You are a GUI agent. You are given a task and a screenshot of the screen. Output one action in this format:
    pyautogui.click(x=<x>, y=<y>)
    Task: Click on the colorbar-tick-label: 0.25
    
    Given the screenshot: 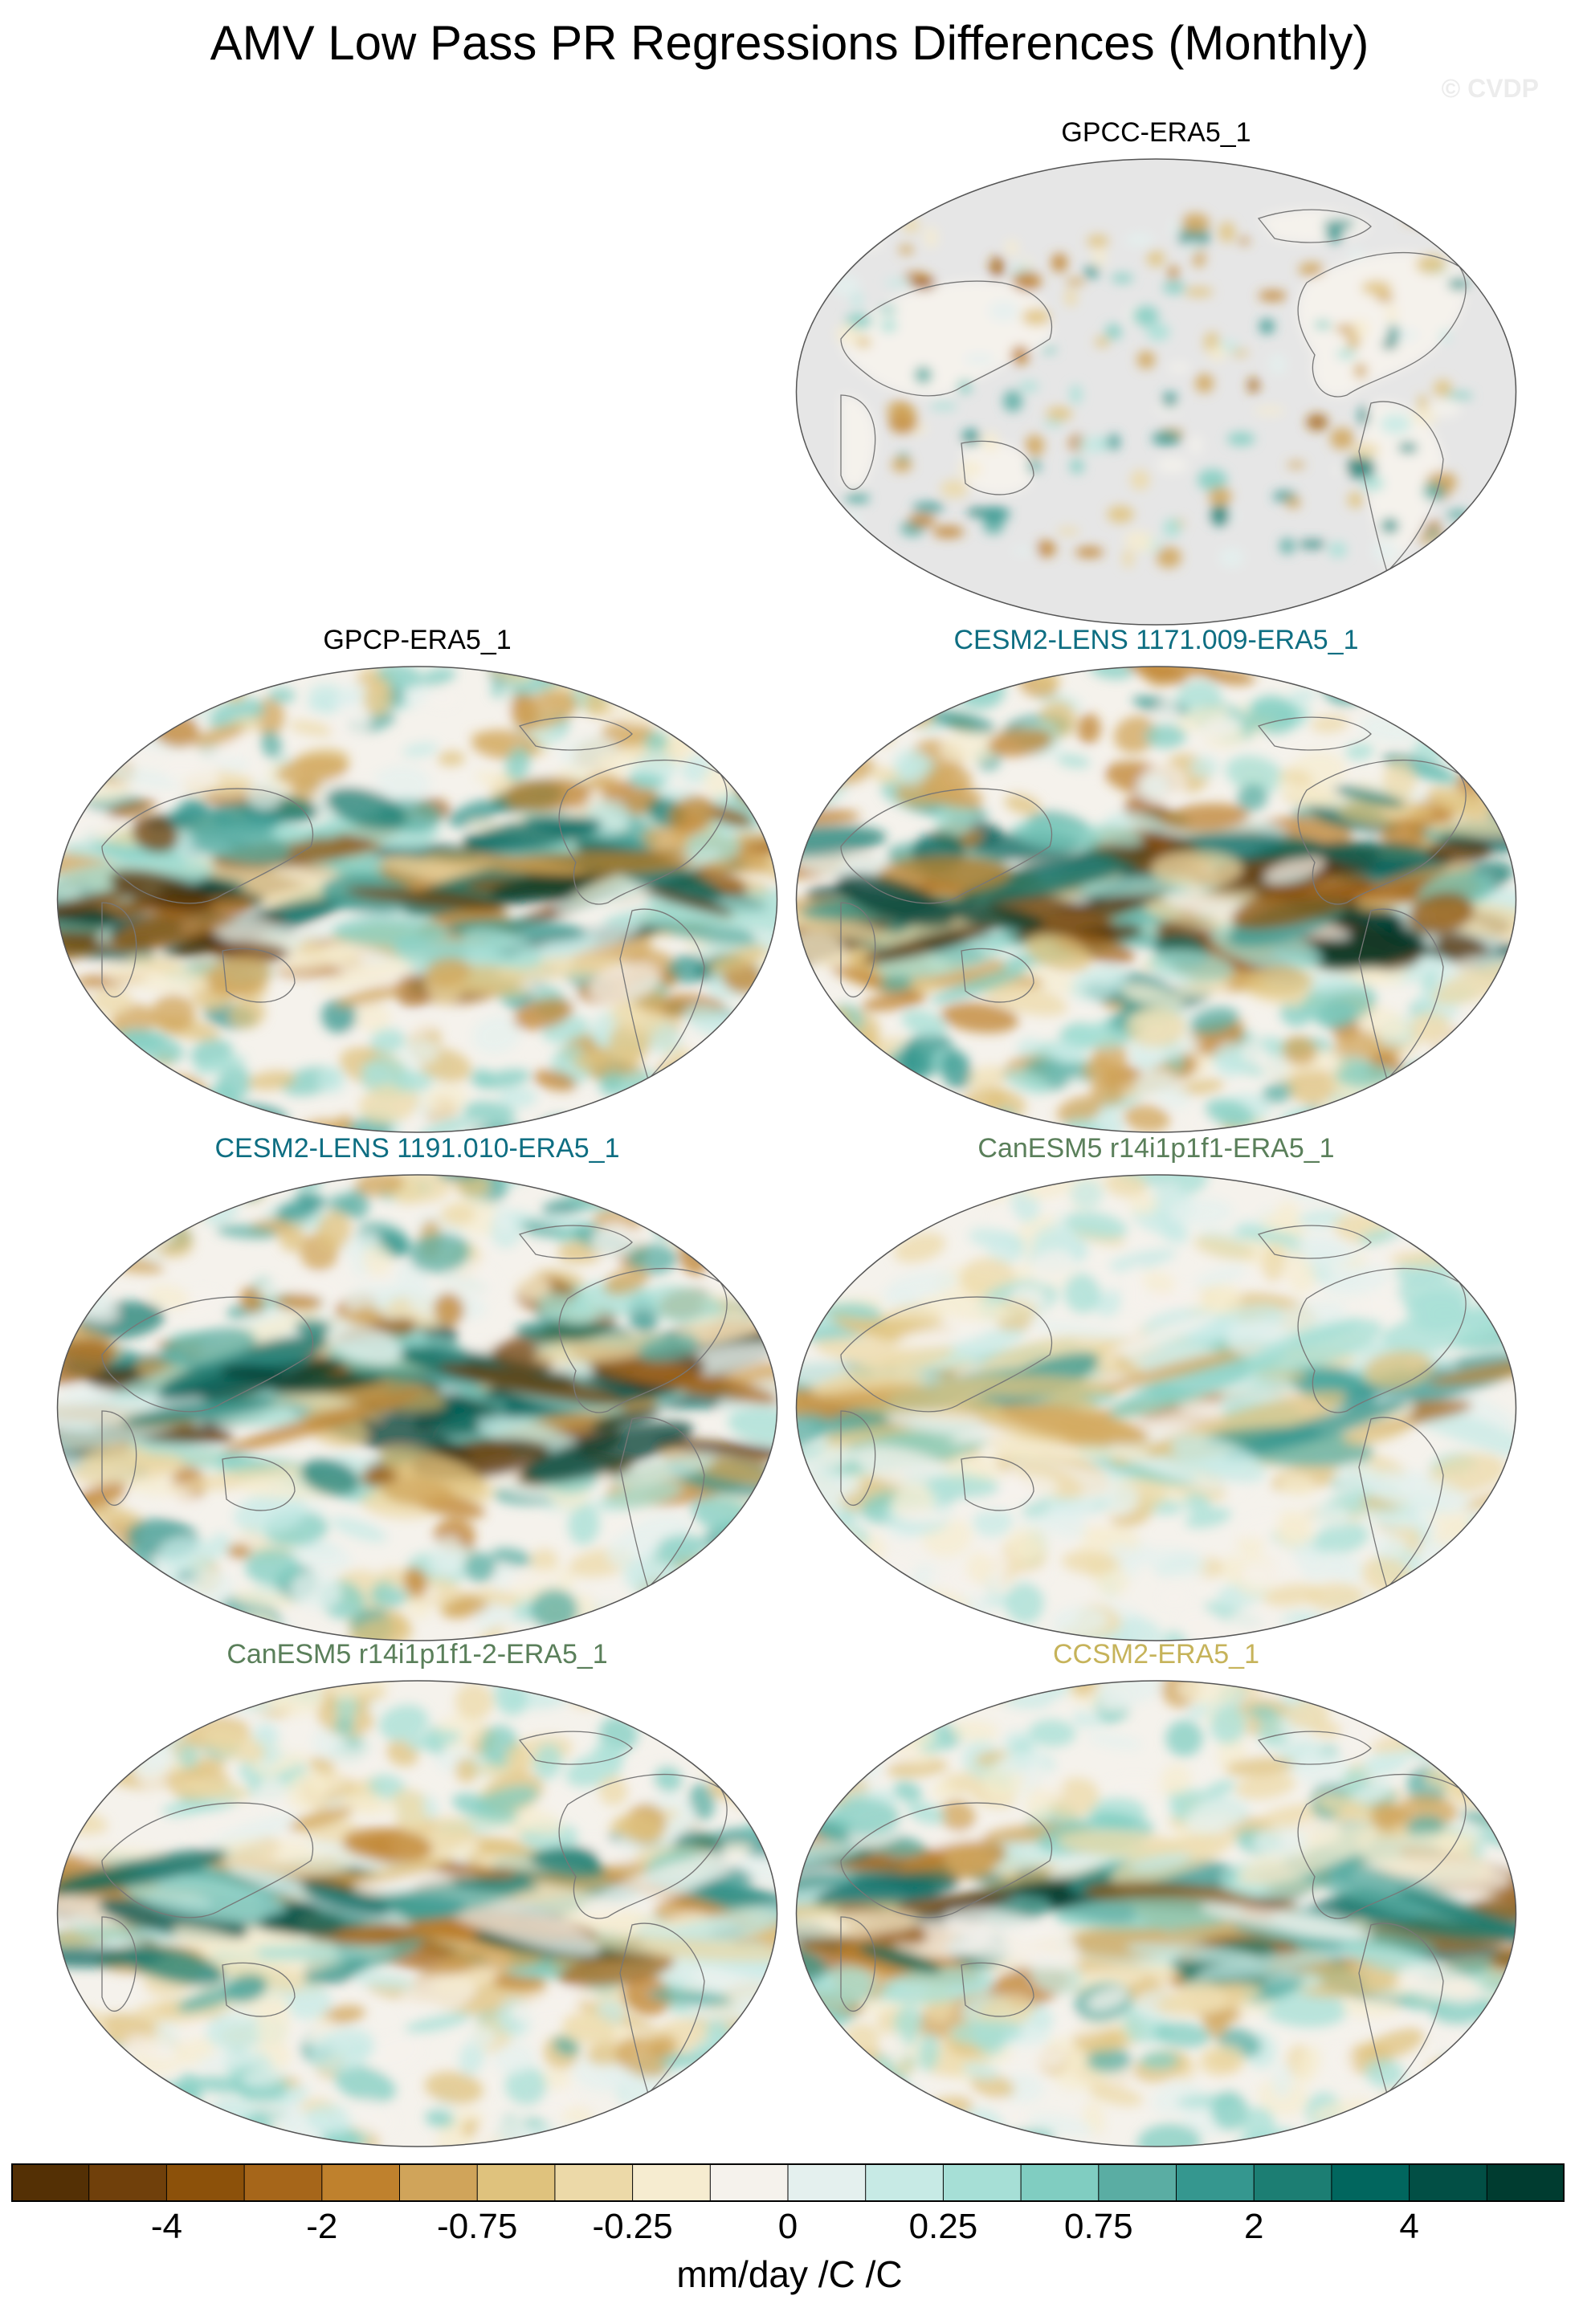 What is the action you would take?
    pyautogui.click(x=943, y=2227)
    